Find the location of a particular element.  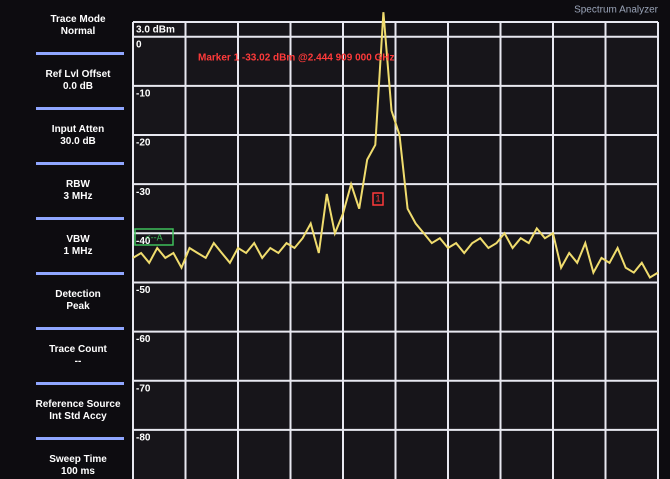

softkey-label: Trace Mode is located at coordinates (78, 19).